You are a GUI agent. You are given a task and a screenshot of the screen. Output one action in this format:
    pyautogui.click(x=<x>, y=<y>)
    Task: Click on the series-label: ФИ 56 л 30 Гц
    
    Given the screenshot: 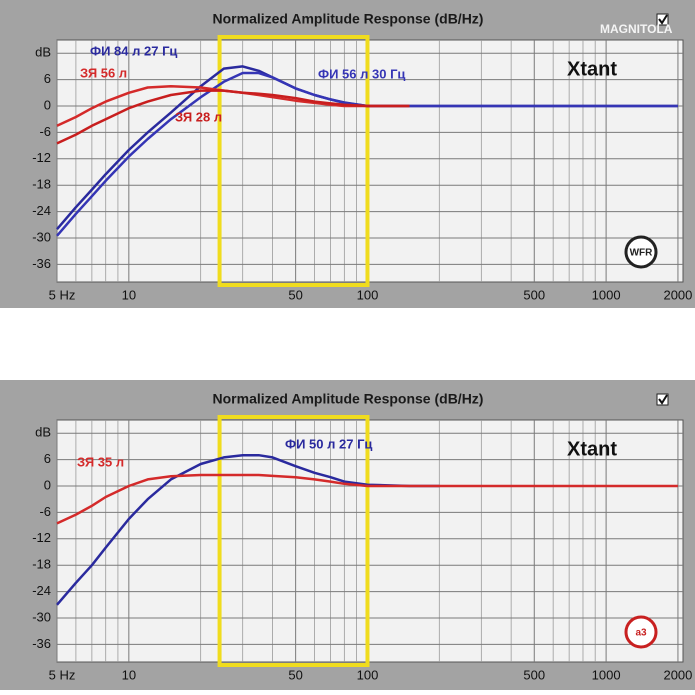 What is the action you would take?
    pyautogui.click(x=361, y=73)
    